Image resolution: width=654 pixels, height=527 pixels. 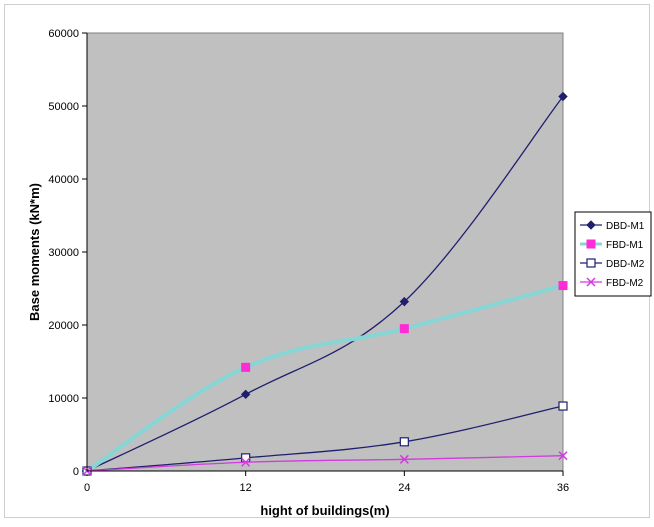 What do you see at coordinates (625, 245) in the screenshot?
I see `legend-label: FBD-M1` at bounding box center [625, 245].